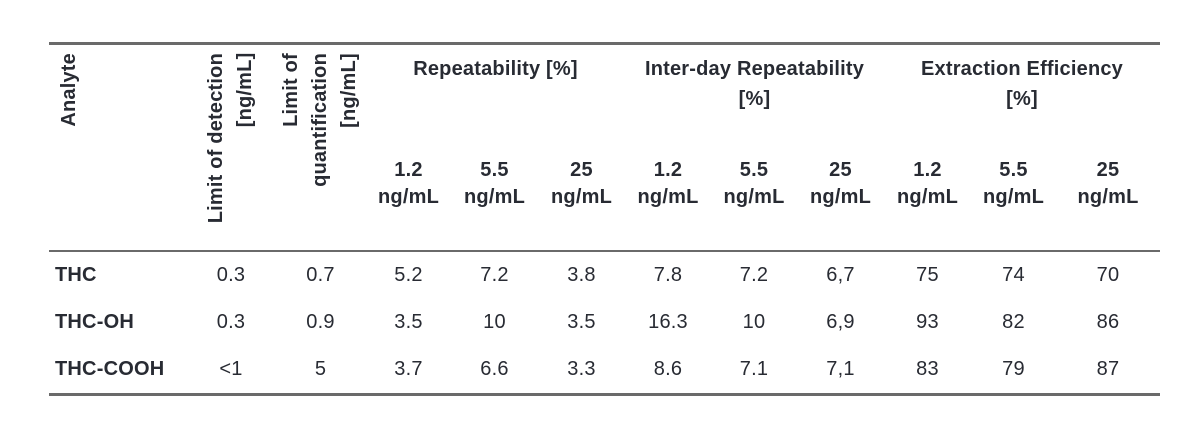 The image size is (1182, 424). Describe the element at coordinates (927, 183) in the screenshot. I see `column-header-extraction-1-2: 1.2 ng/mL` at that location.